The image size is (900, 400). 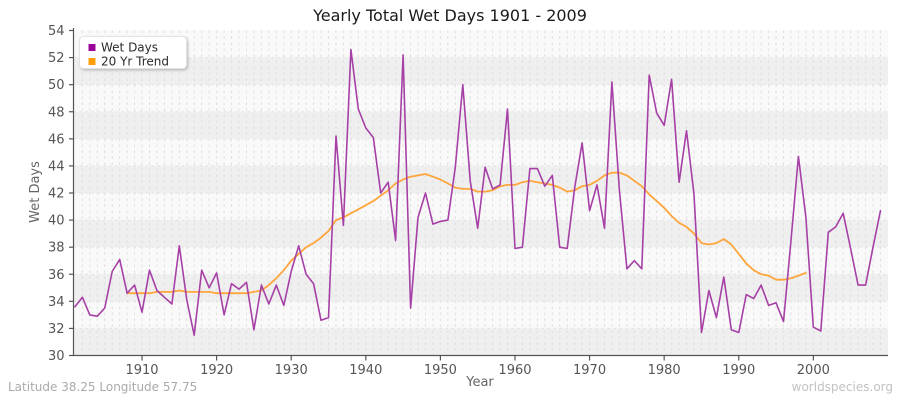 What do you see at coordinates (842, 387) in the screenshot?
I see `watermark: worldspecies.org` at bounding box center [842, 387].